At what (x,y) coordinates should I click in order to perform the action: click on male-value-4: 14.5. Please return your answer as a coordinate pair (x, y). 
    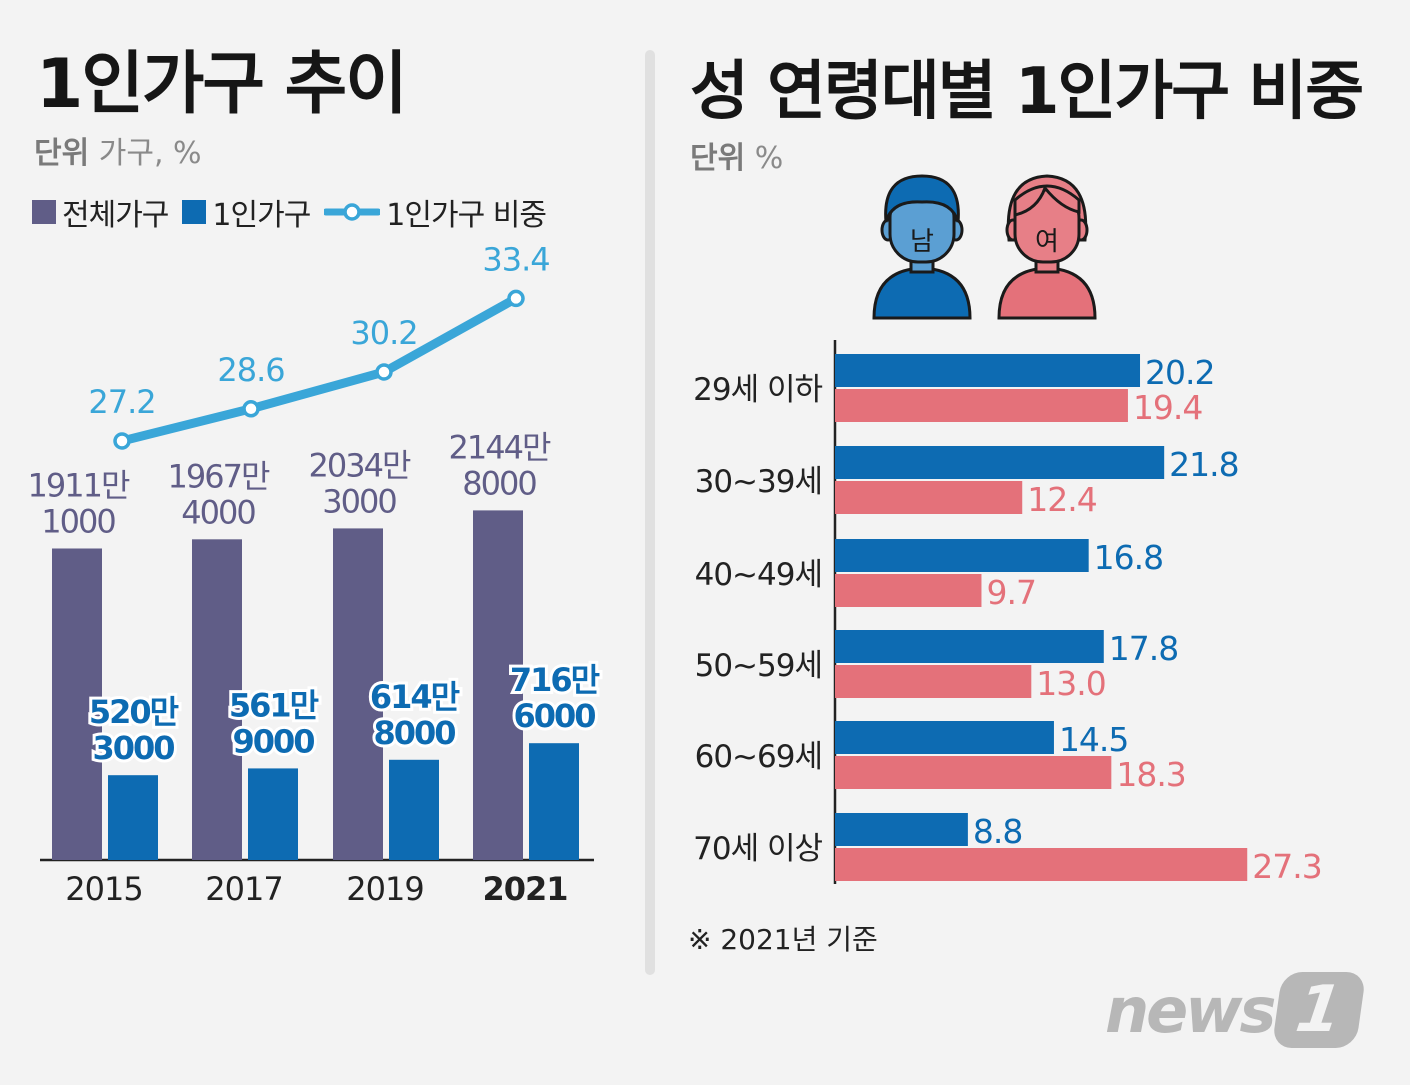
    Looking at the image, I should click on (1093, 739).